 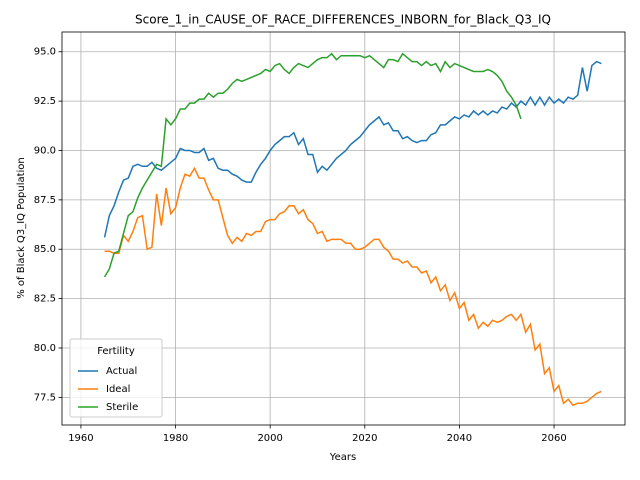 I want to click on y-tick-label: 85.0, so click(x=45, y=249).